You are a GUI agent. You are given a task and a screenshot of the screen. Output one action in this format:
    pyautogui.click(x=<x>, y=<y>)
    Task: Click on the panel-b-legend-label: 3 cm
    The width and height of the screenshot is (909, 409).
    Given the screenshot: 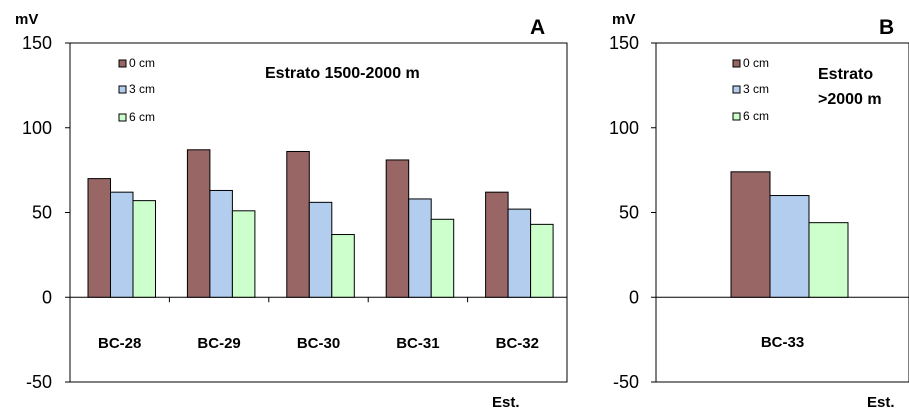 What is the action you would take?
    pyautogui.click(x=756, y=89)
    